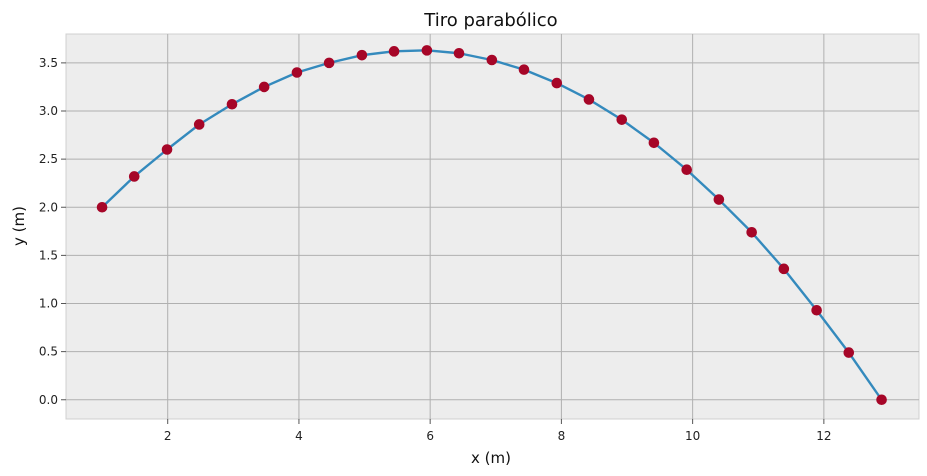 This screenshot has height=476, width=927. Describe the element at coordinates (48, 304) in the screenshot. I see `y-tick-label: 1.0` at that location.